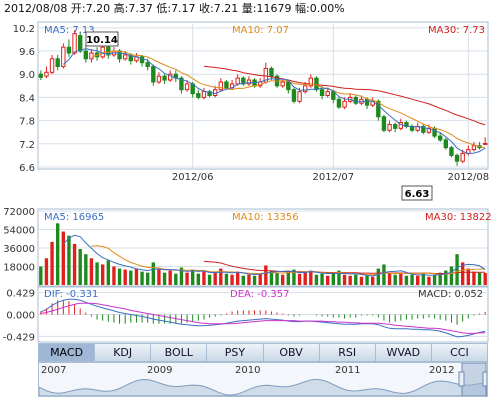 The height and width of the screenshot is (400, 491). What do you see at coordinates (450, 294) in the screenshot?
I see `macd-value-label: MACD: 0.052` at bounding box center [450, 294].